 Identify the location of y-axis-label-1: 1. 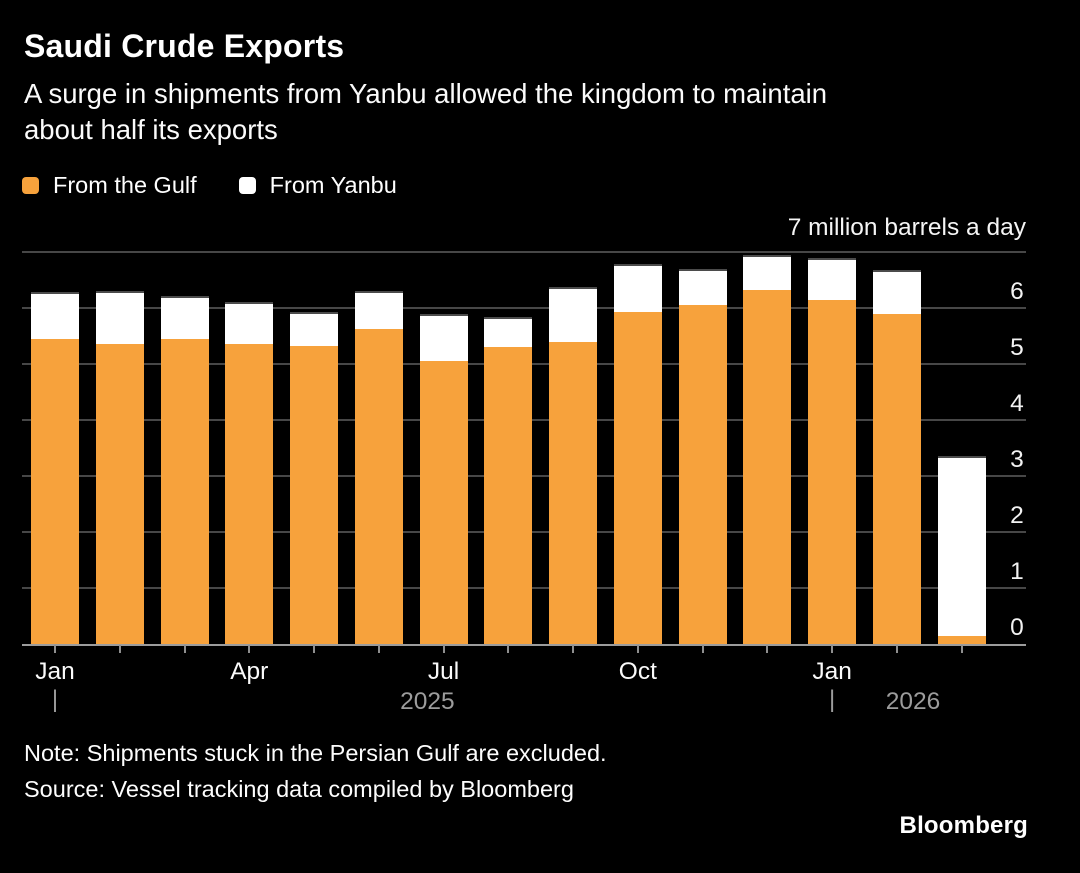
(1017, 571).